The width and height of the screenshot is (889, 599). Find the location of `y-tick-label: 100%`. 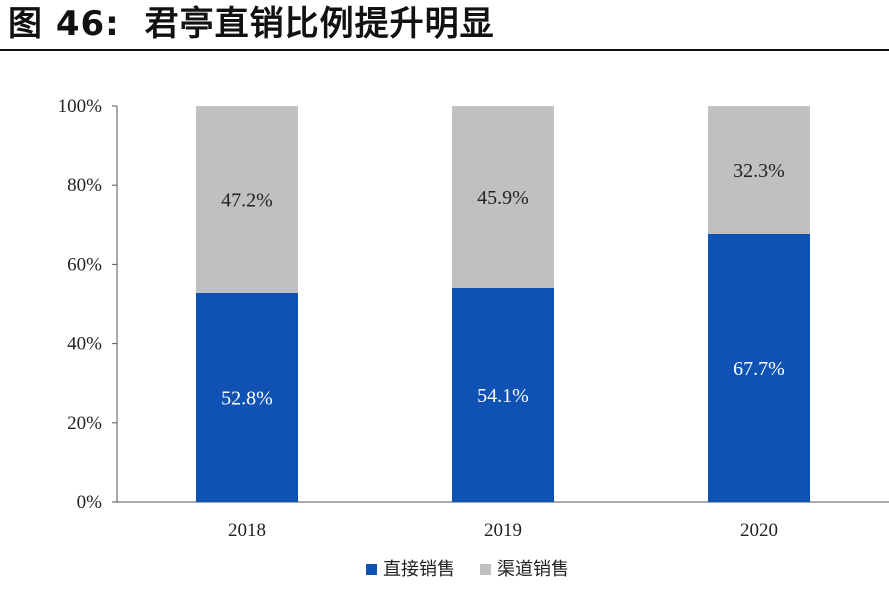

y-tick-label: 100% is located at coordinates (80, 106).